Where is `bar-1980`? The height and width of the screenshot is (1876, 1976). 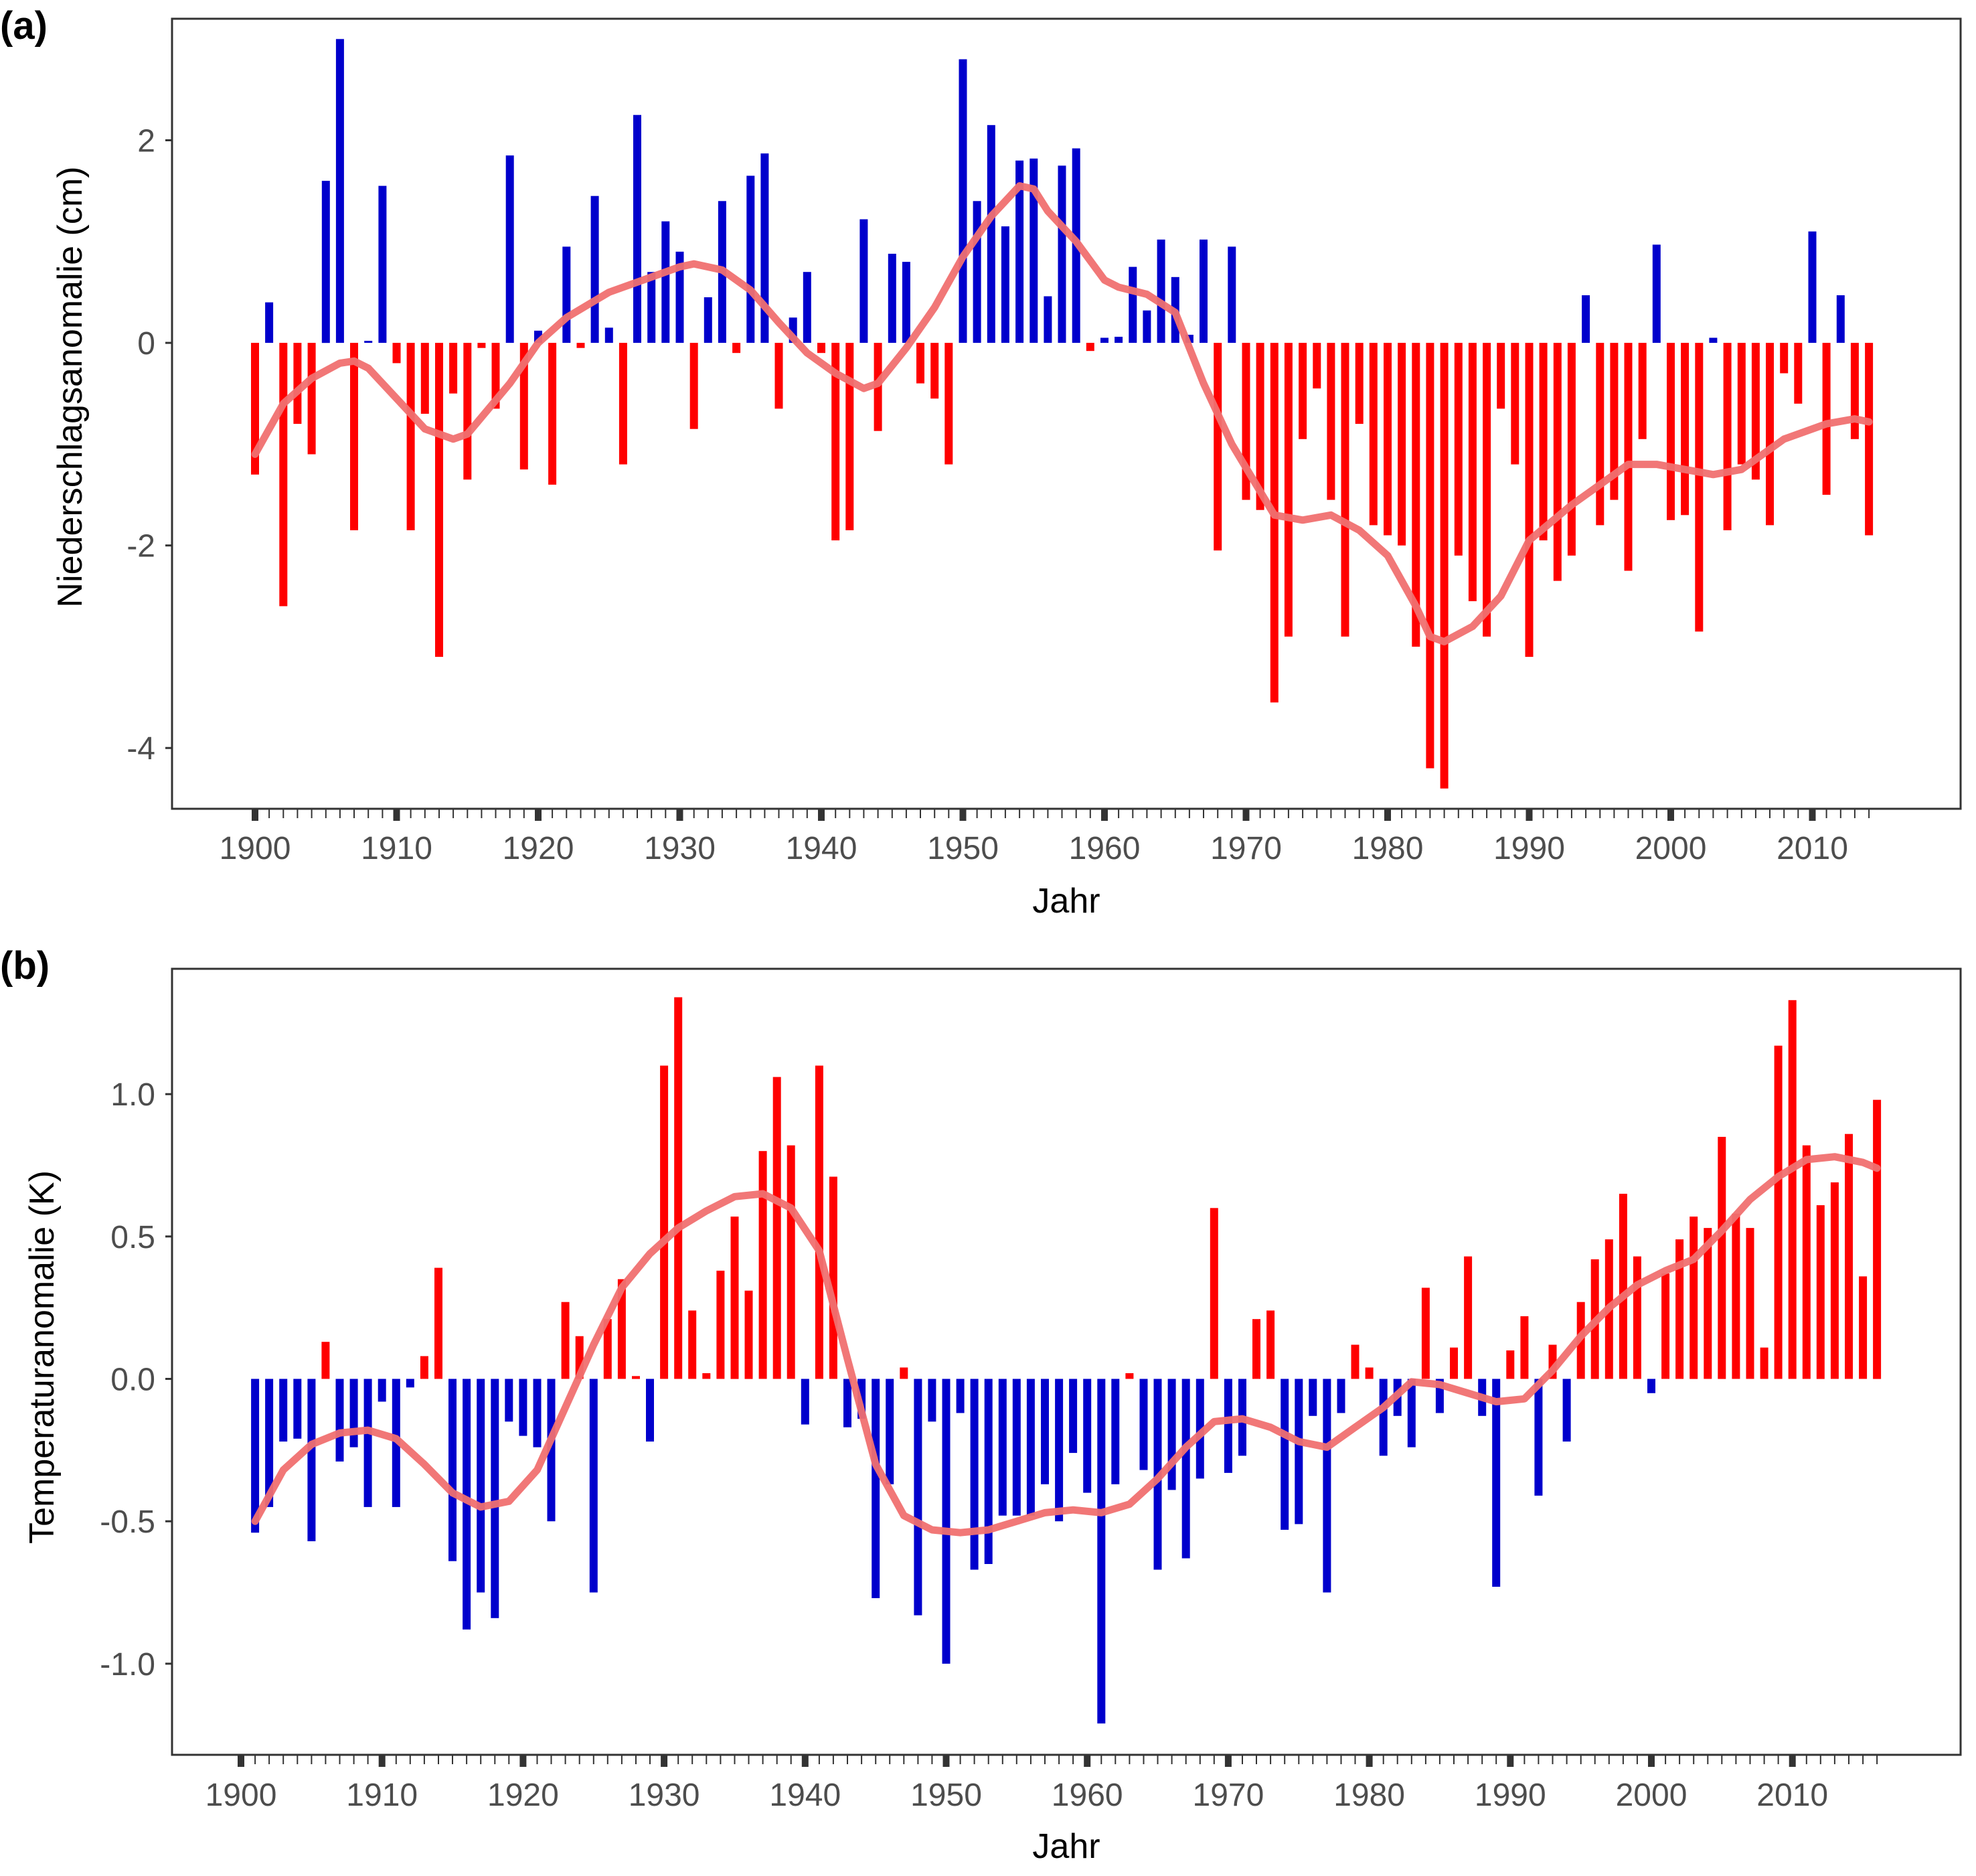
bar-1980 is located at coordinates (1369, 1373).